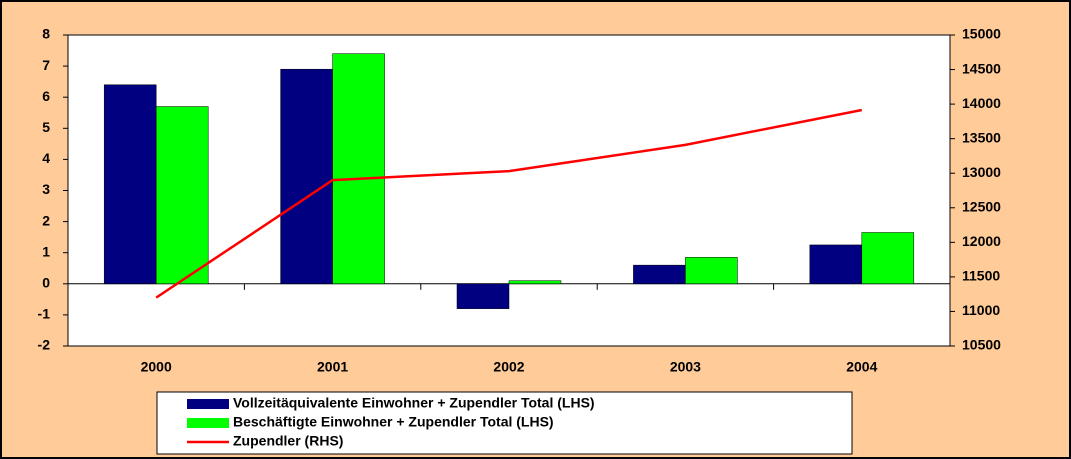 Image resolution: width=1071 pixels, height=459 pixels. What do you see at coordinates (46, 96) in the screenshot?
I see `y-tick-label: 6` at bounding box center [46, 96].